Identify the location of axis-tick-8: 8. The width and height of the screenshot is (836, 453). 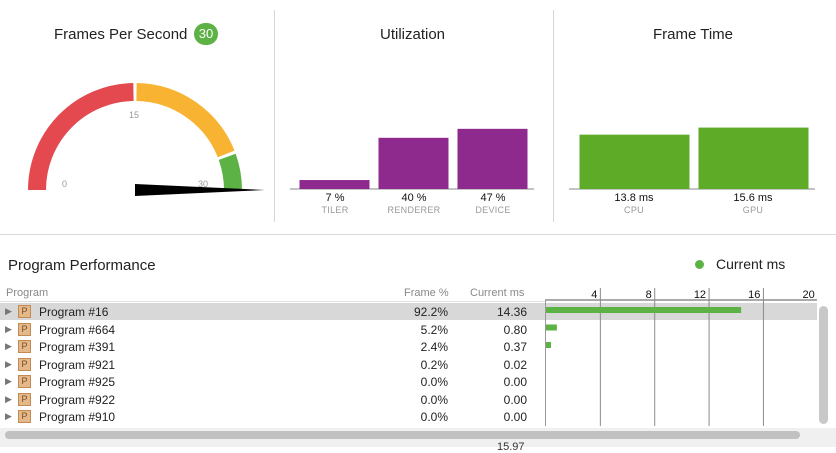
(649, 295).